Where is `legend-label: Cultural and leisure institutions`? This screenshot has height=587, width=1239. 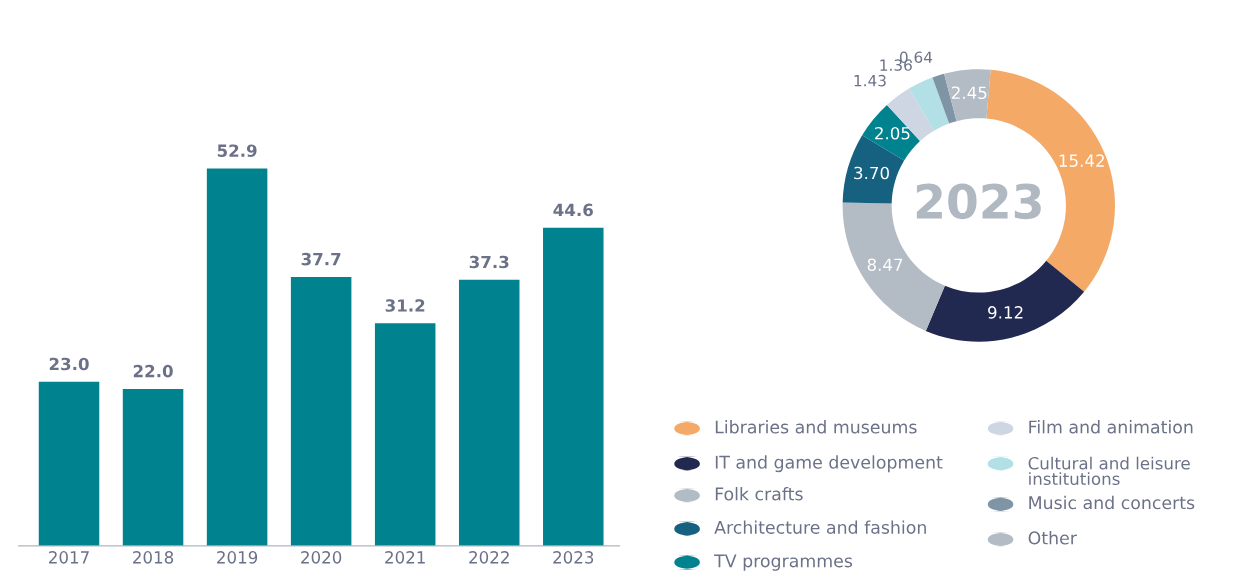
legend-label: Cultural and leisure institutions is located at coordinates (1109, 471).